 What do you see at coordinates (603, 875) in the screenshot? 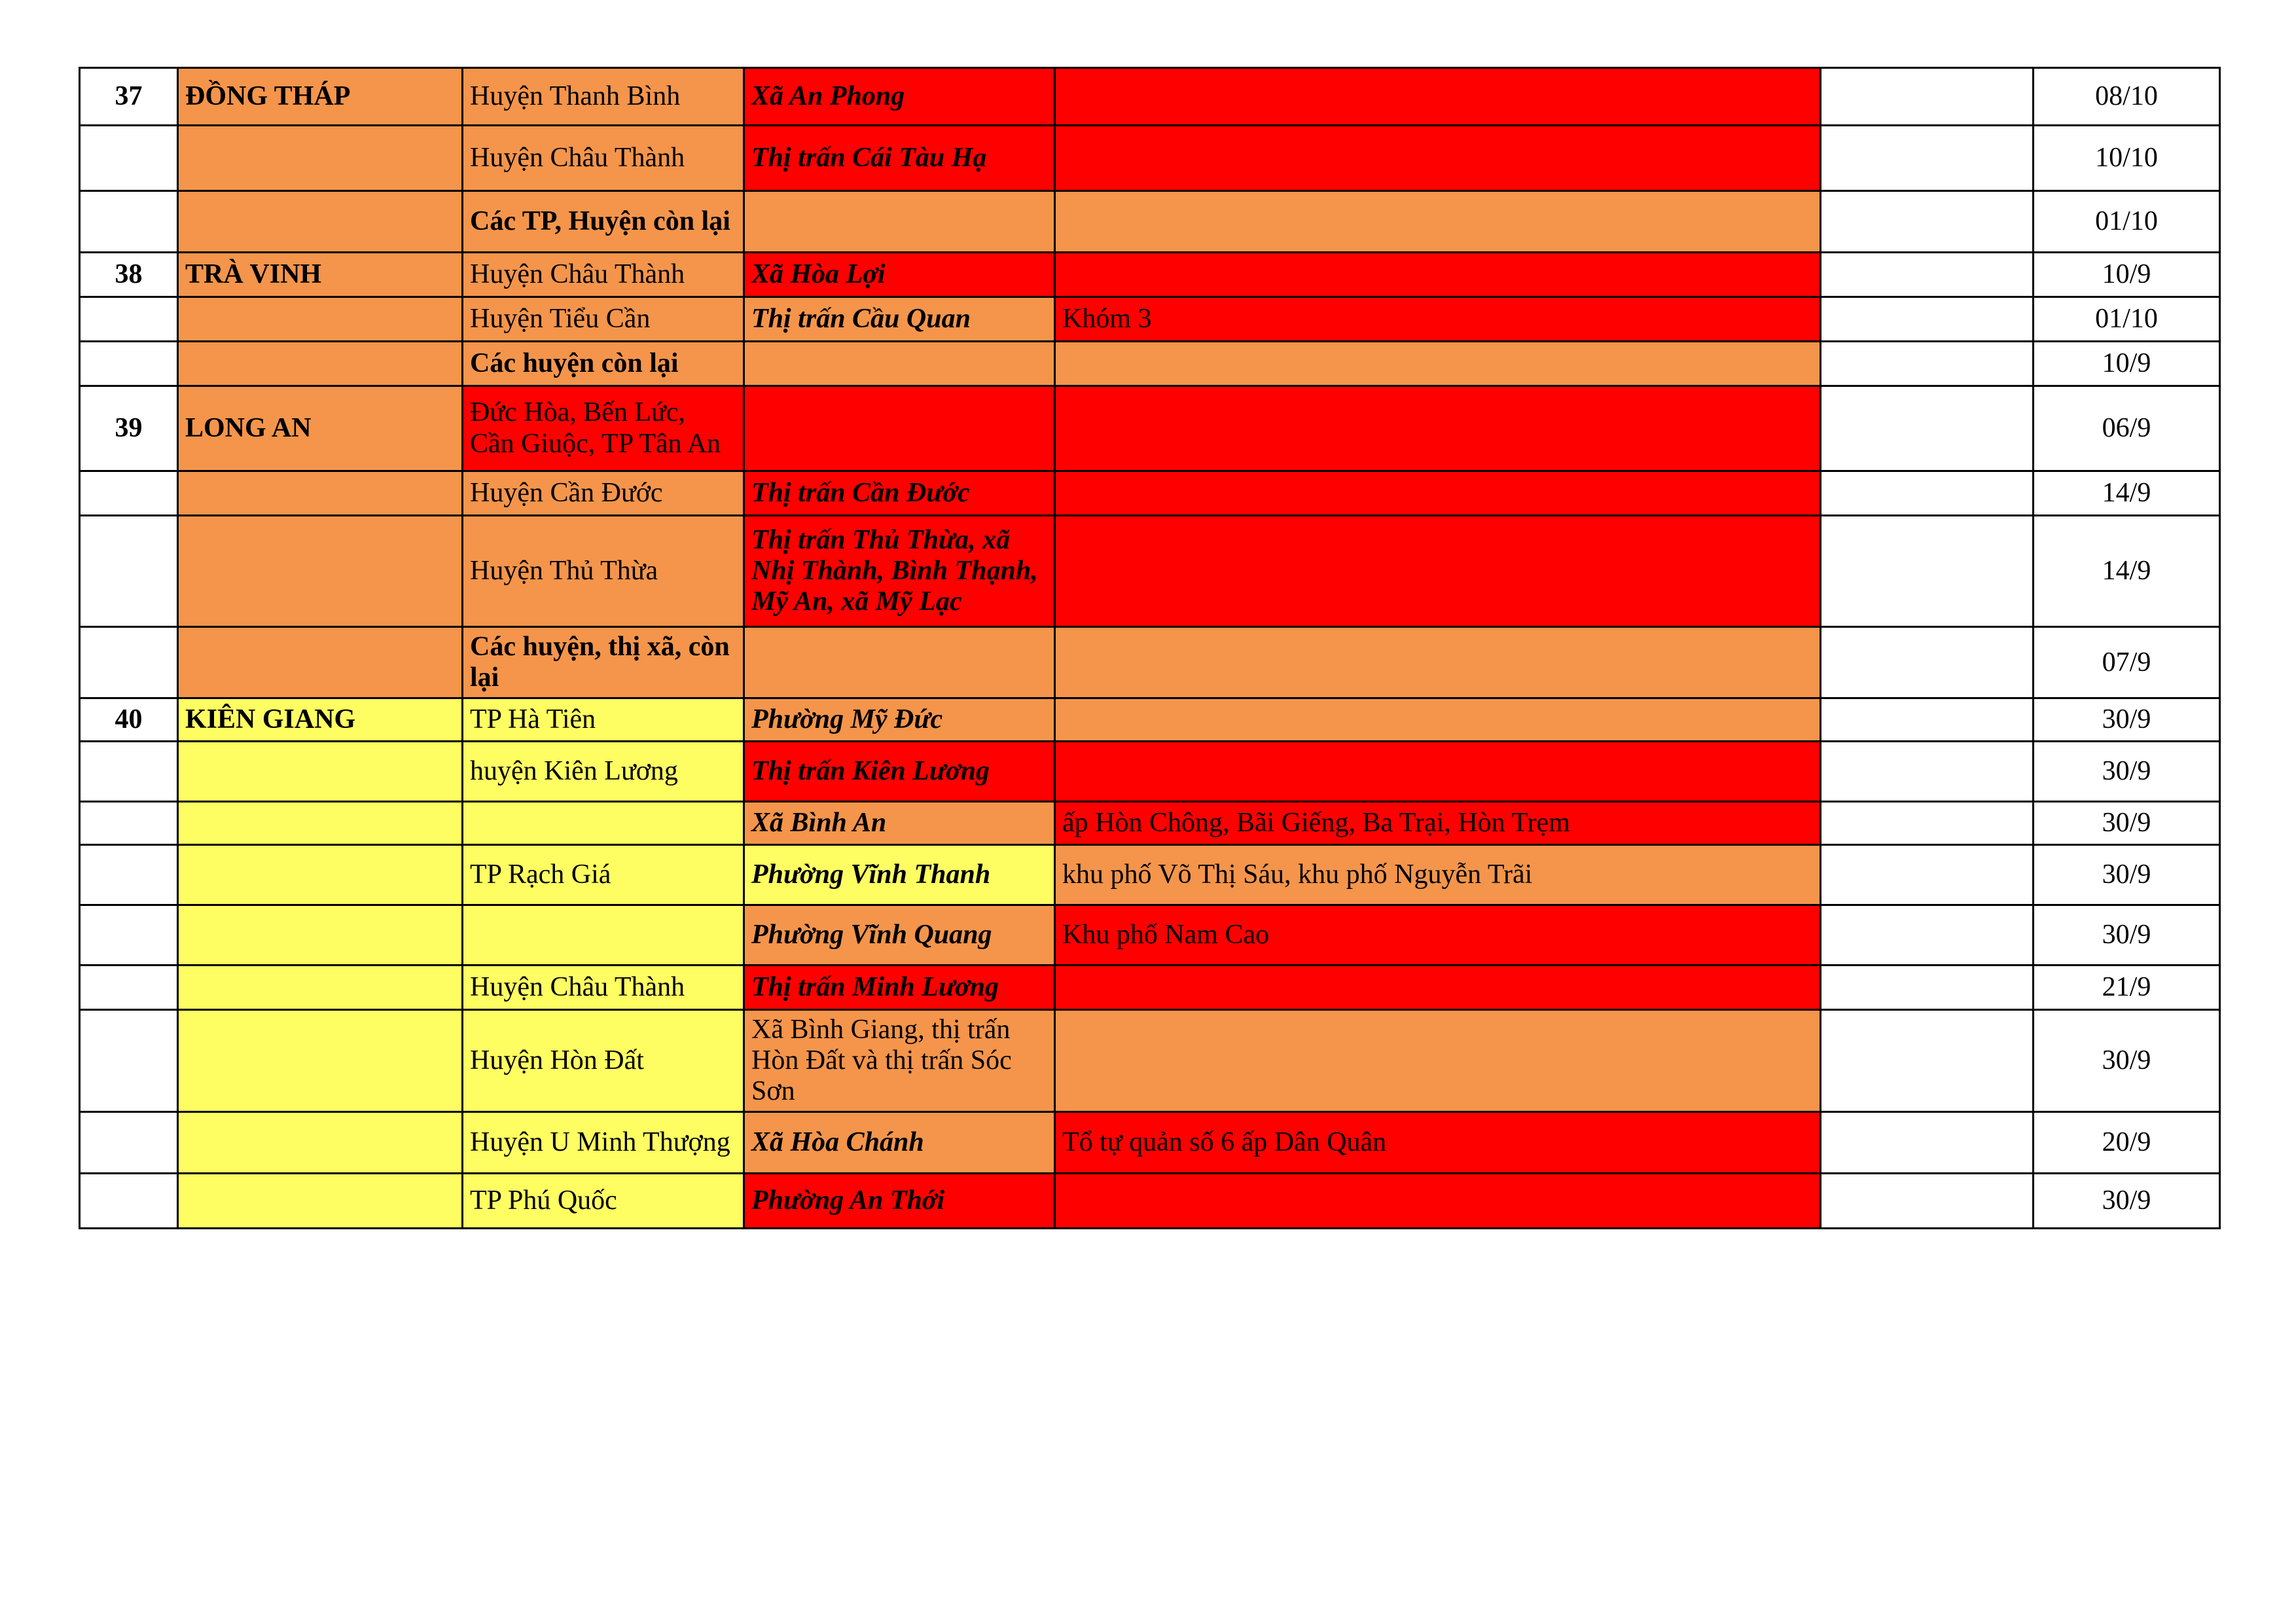
I see `cell-district: TP Rạch Giá` at bounding box center [603, 875].